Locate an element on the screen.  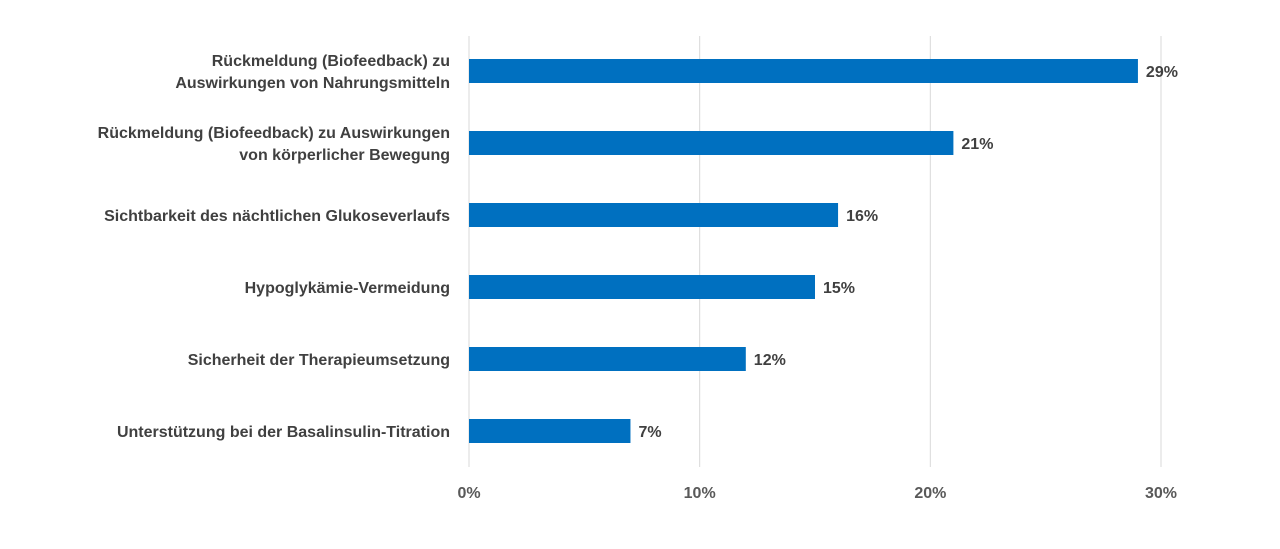
category-label: Sicherheit der Therapieumsetzung is located at coordinates (319, 360).